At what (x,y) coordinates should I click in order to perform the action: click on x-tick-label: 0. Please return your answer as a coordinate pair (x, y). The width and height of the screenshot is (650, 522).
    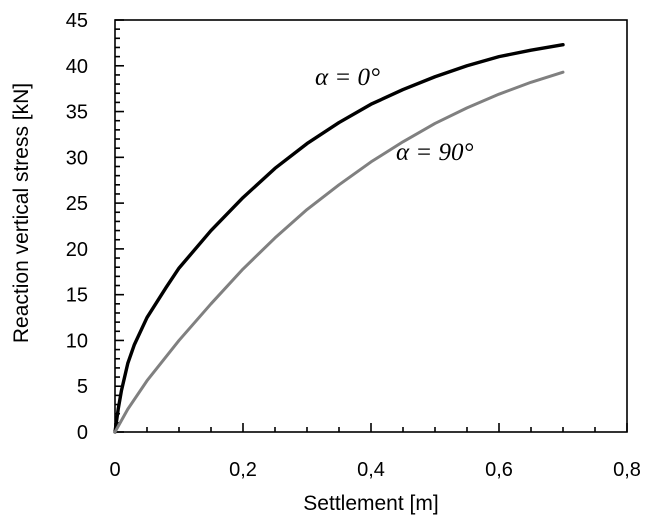
    Looking at the image, I should click on (114, 470).